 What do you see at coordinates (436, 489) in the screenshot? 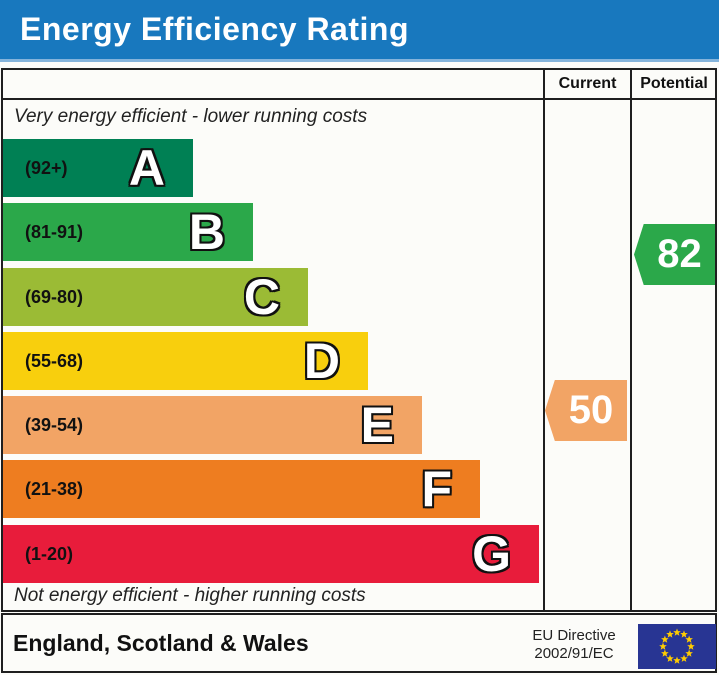
I see `band-letter: F` at bounding box center [436, 489].